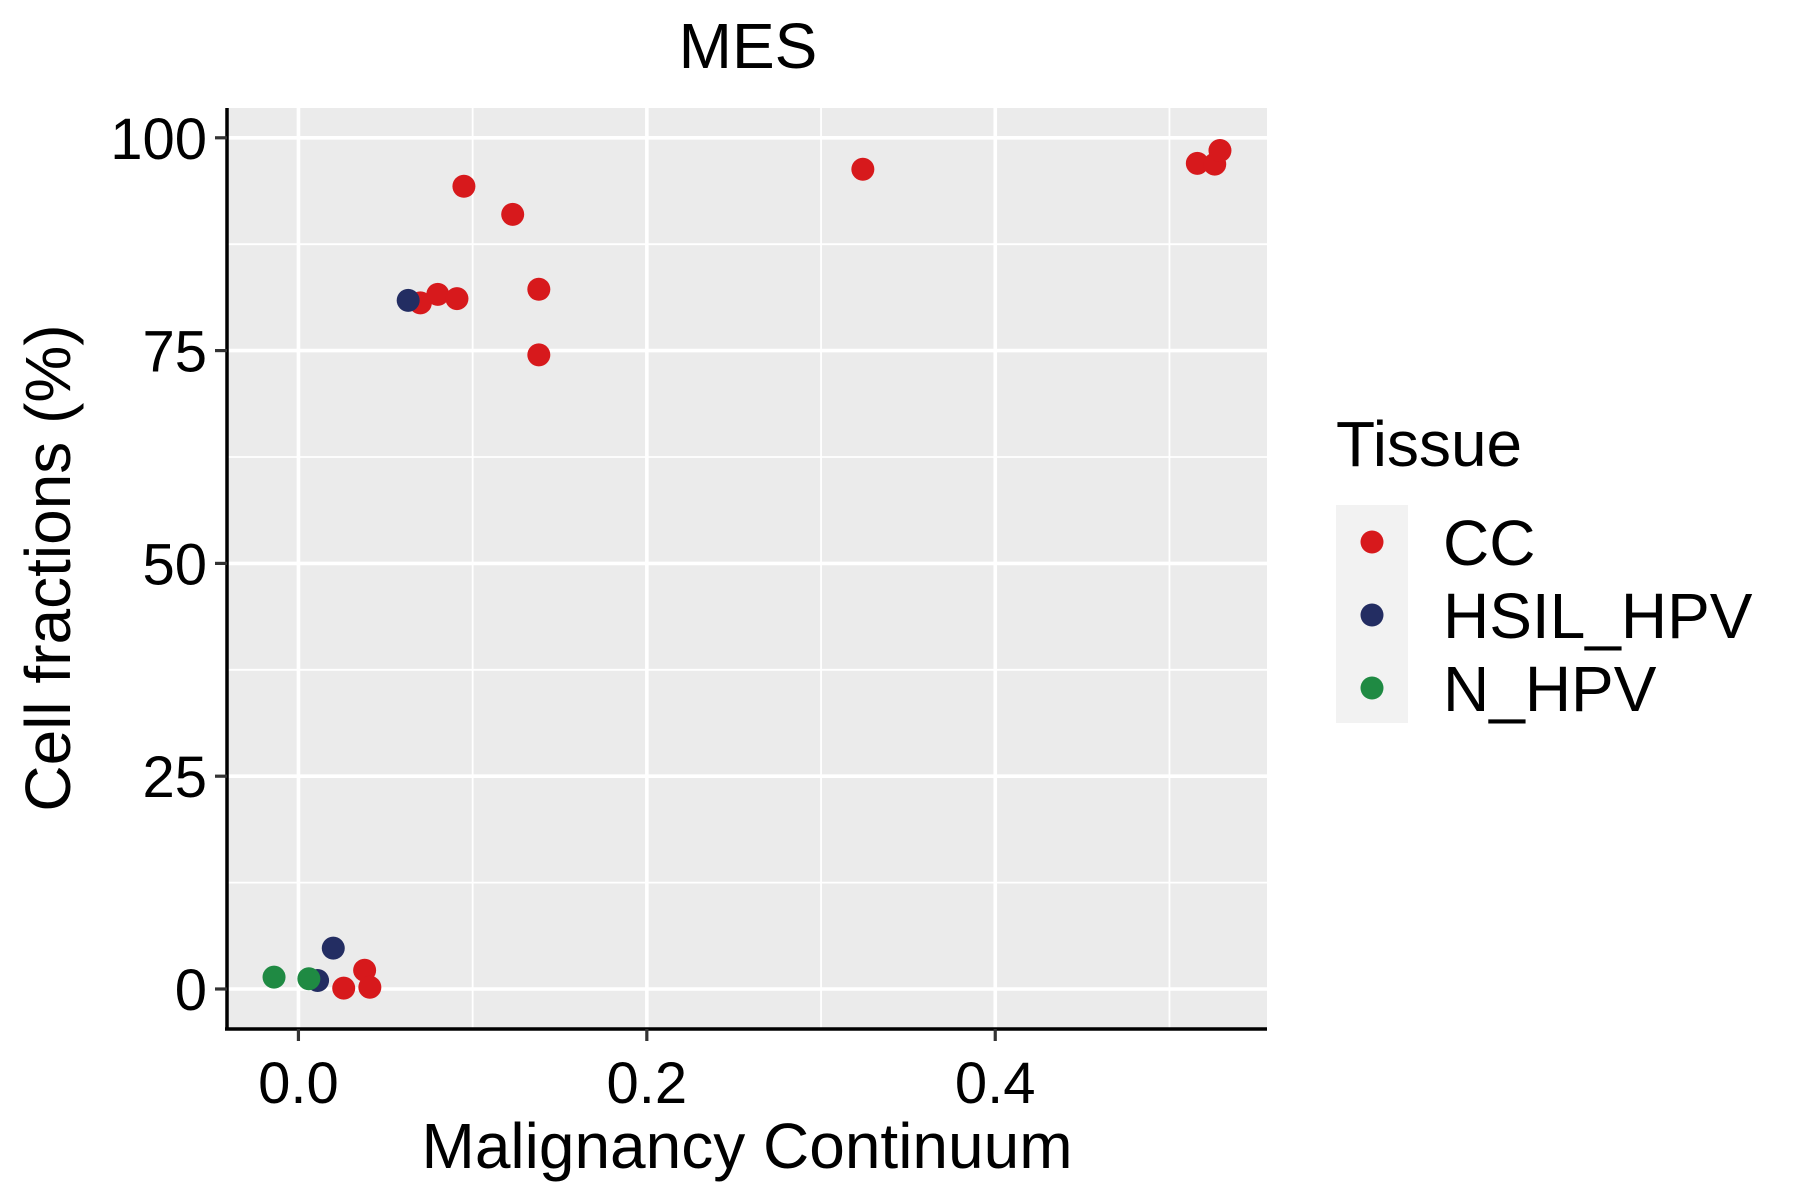 The height and width of the screenshot is (1200, 1800). Describe the element at coordinates (158, 139) in the screenshot. I see `y-tick-label: 100` at that location.